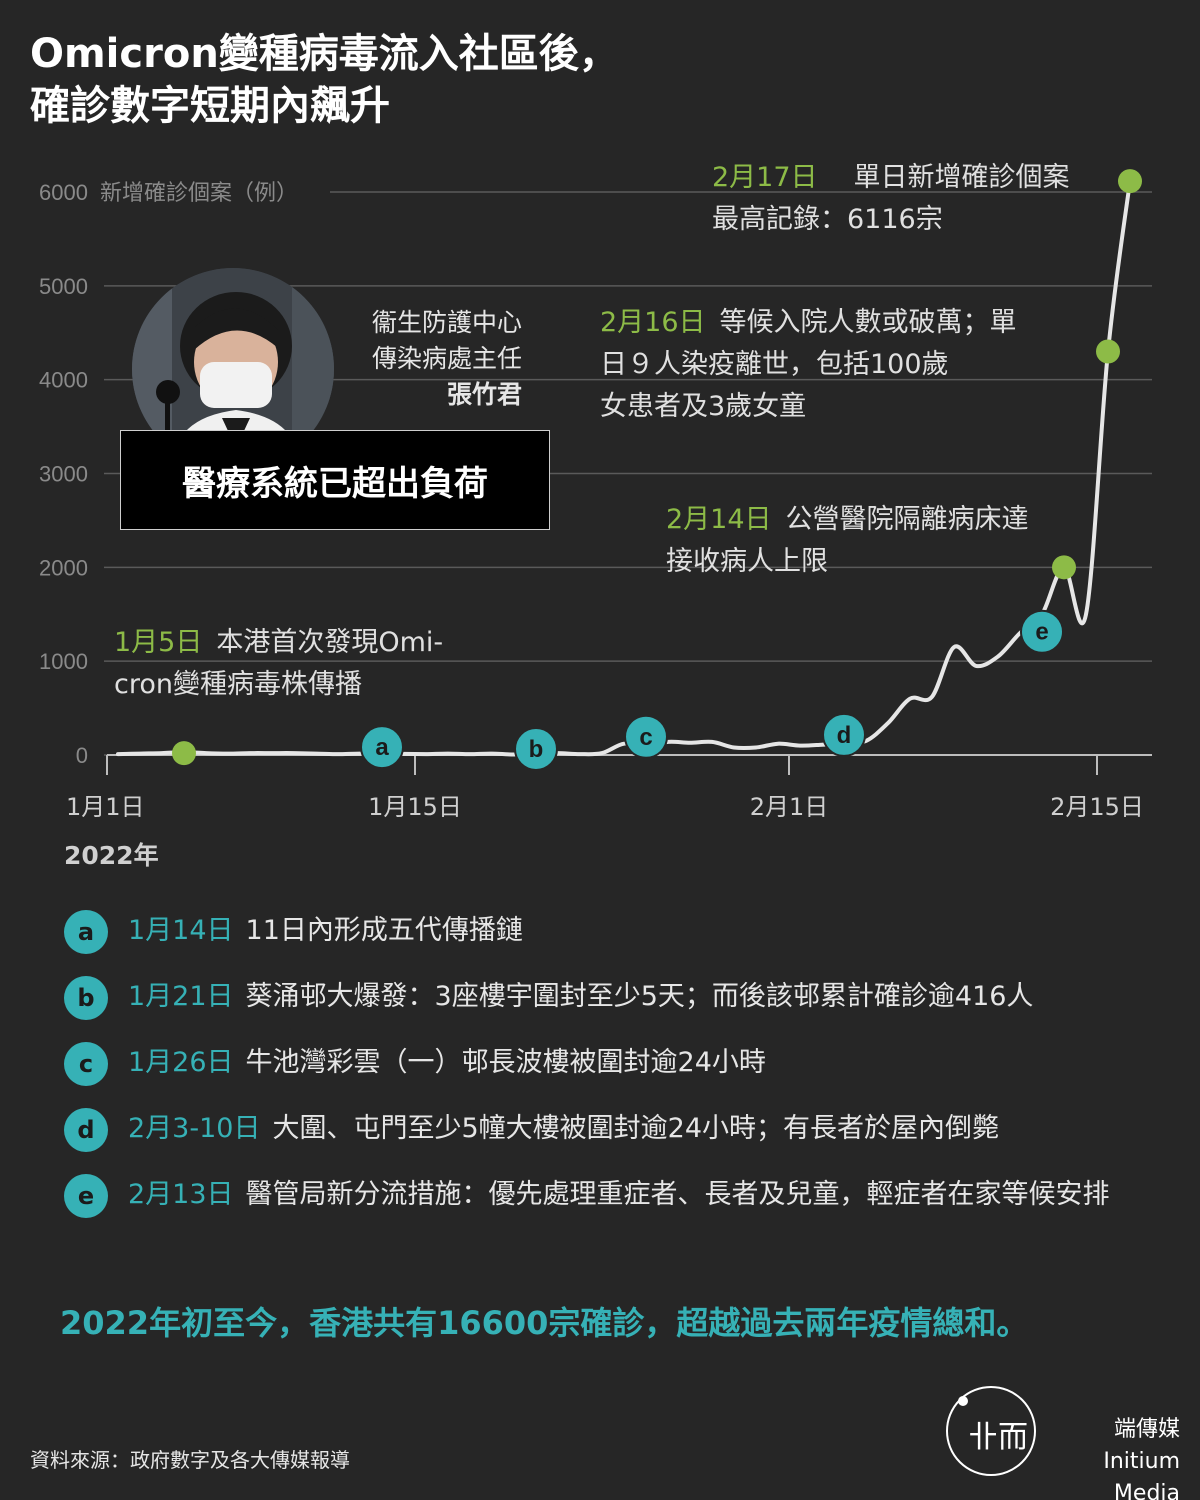 The image size is (1200, 1500). I want to click on quote-text: 醫療系統已超出負荷, so click(335, 480).